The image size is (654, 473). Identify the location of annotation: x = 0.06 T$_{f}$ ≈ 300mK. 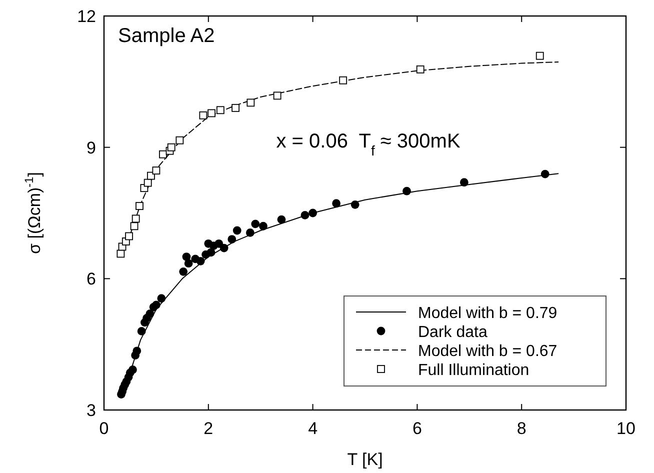
(368, 144).